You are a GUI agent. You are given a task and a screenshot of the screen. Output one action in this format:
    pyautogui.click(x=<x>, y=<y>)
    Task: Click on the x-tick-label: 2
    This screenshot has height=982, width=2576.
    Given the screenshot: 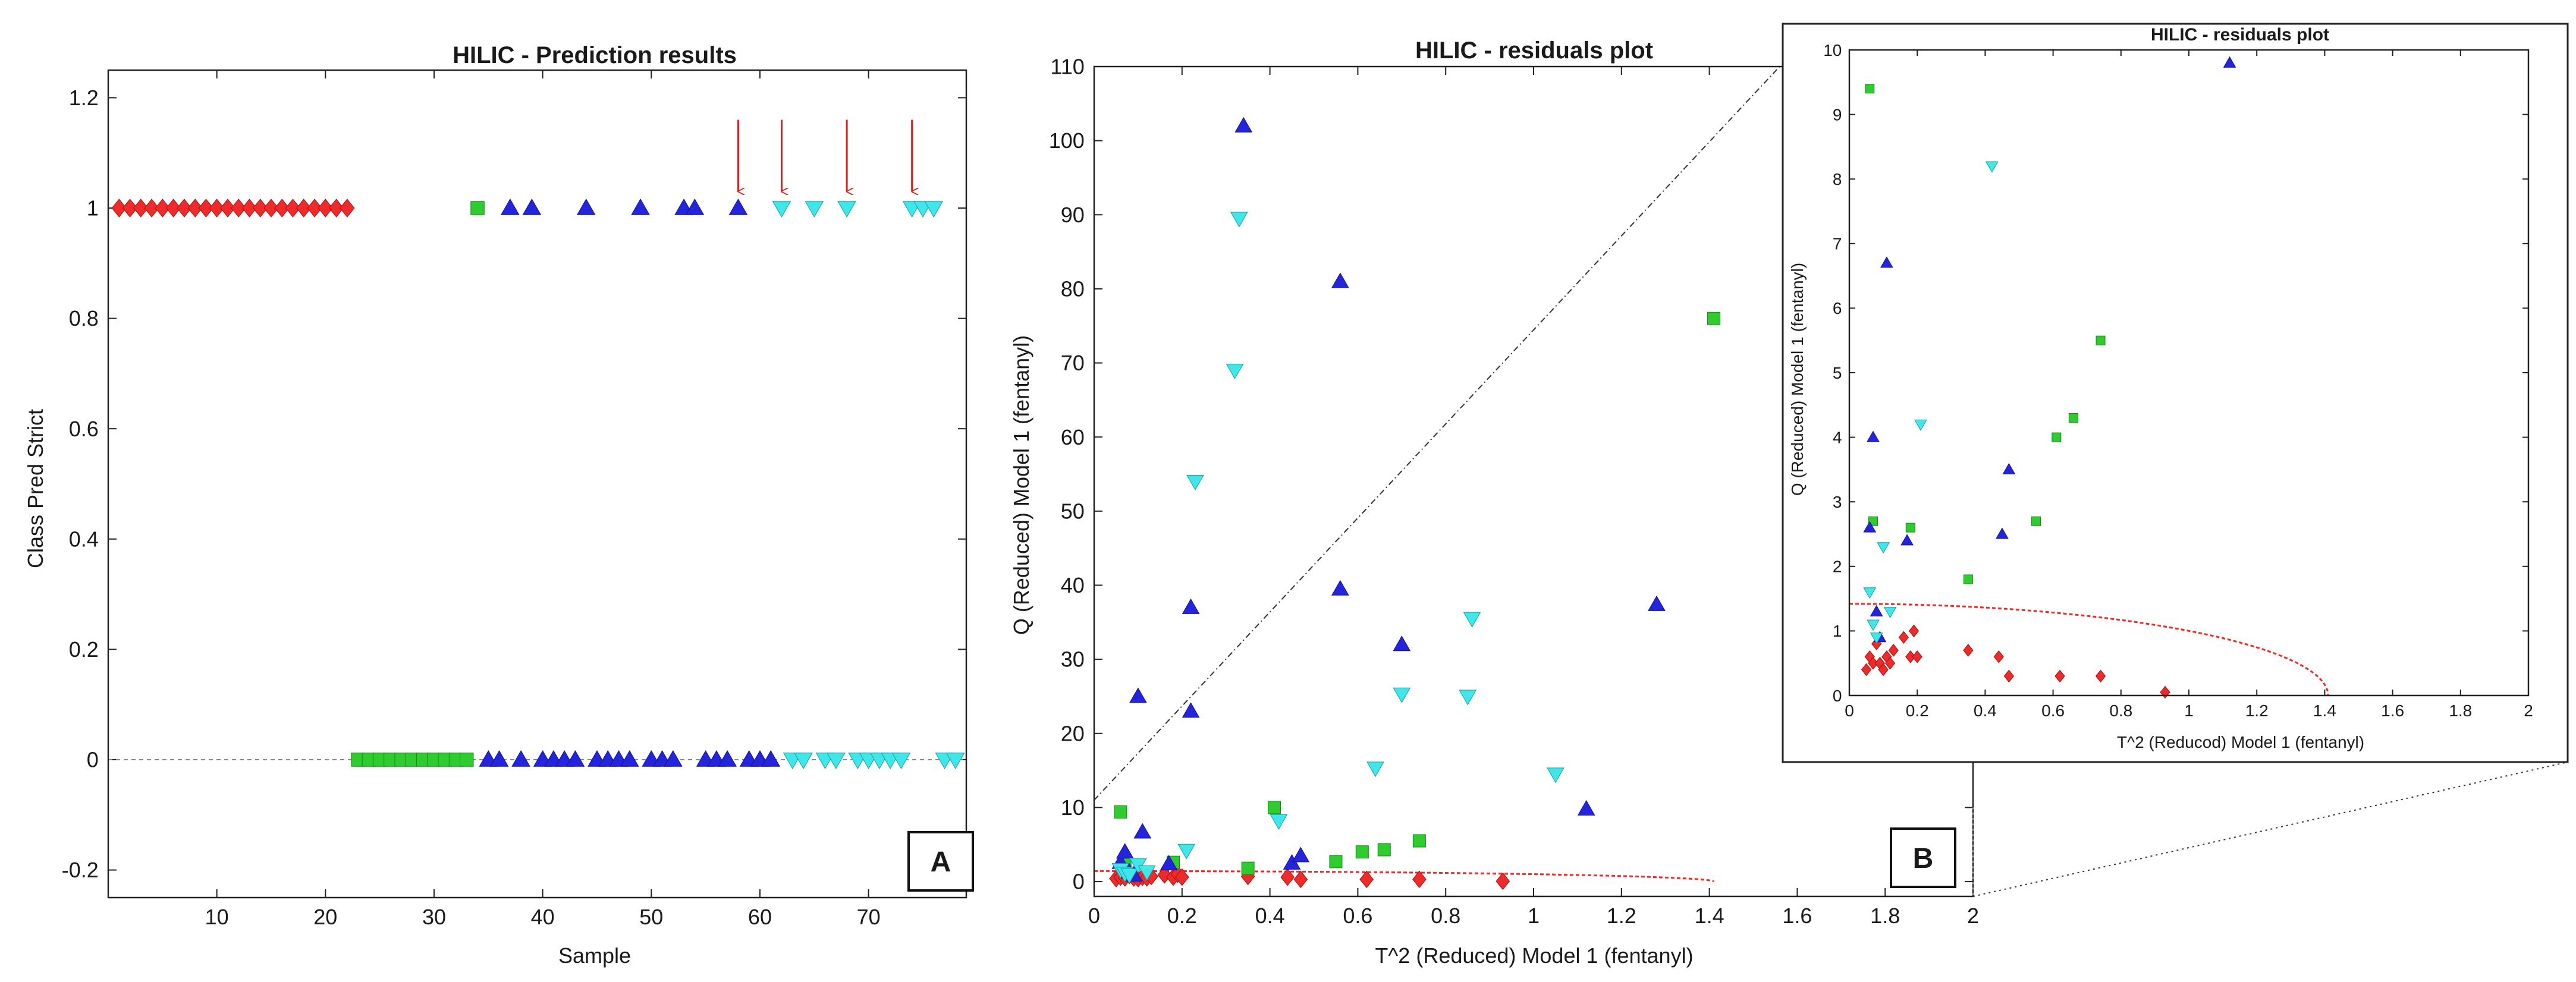 What is the action you would take?
    pyautogui.click(x=2528, y=710)
    